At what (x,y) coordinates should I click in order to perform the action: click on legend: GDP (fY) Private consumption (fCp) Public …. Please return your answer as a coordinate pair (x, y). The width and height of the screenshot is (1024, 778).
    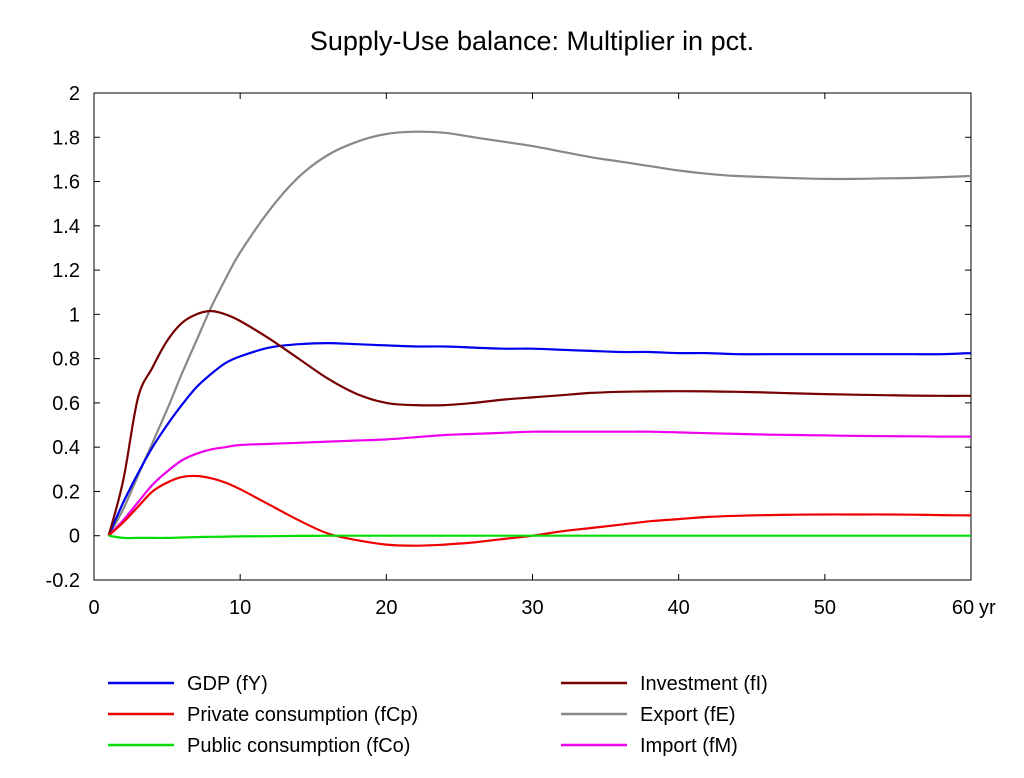
    Looking at the image, I should click on (438, 715).